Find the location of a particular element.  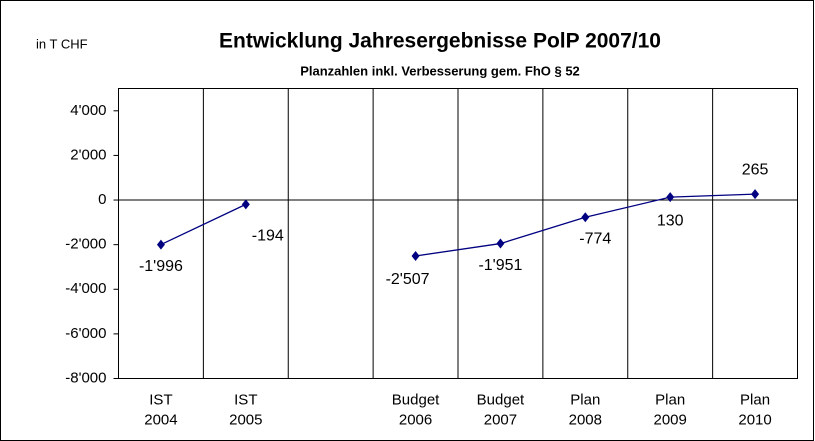

y-tick-label: -8'000 is located at coordinates (85, 377).